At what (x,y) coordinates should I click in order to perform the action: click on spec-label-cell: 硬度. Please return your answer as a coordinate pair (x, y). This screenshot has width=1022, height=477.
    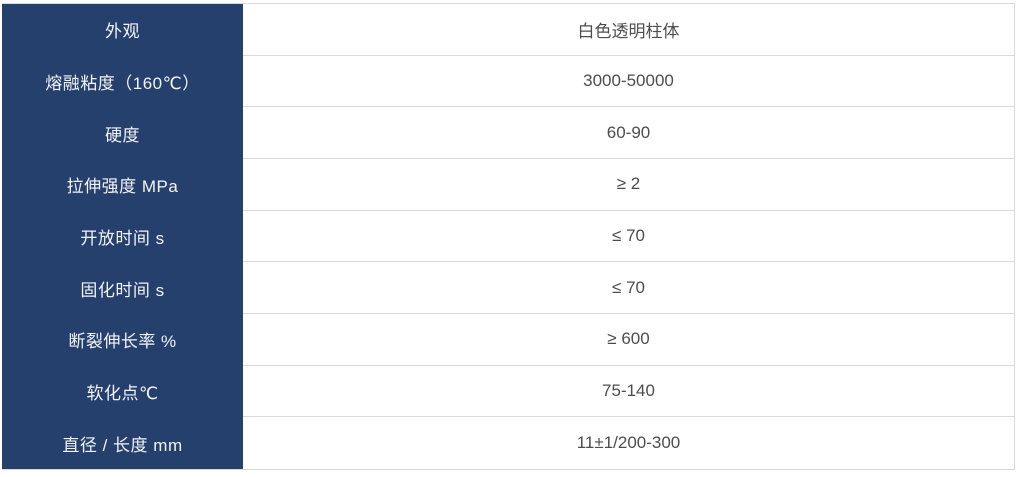
    Looking at the image, I should click on (122, 133).